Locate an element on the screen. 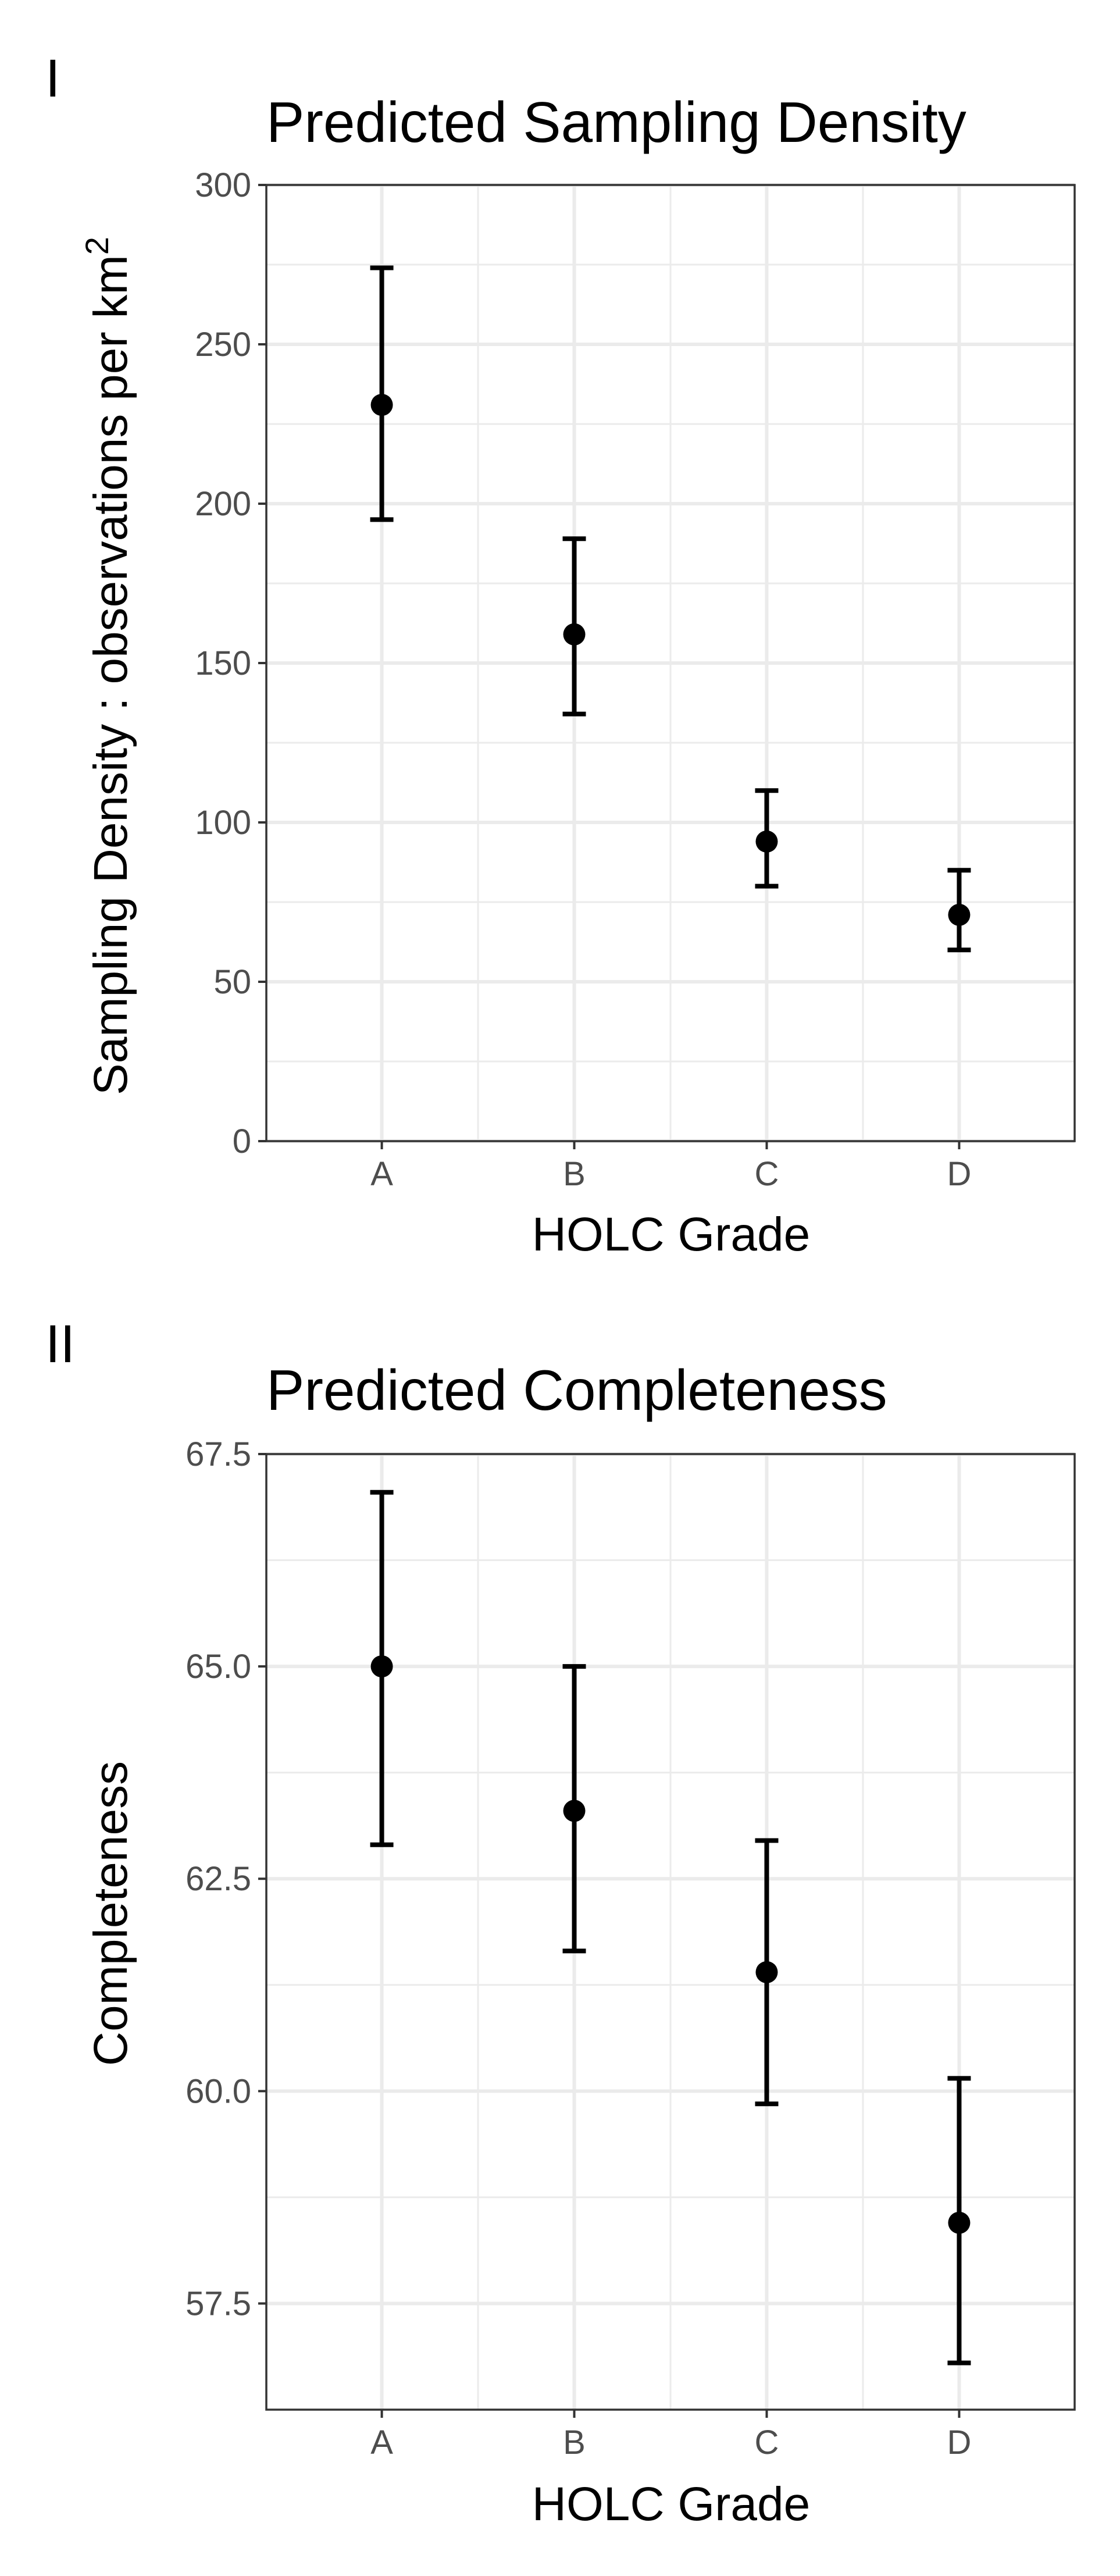  y-tick-label: 62.5 is located at coordinates (218, 1879).